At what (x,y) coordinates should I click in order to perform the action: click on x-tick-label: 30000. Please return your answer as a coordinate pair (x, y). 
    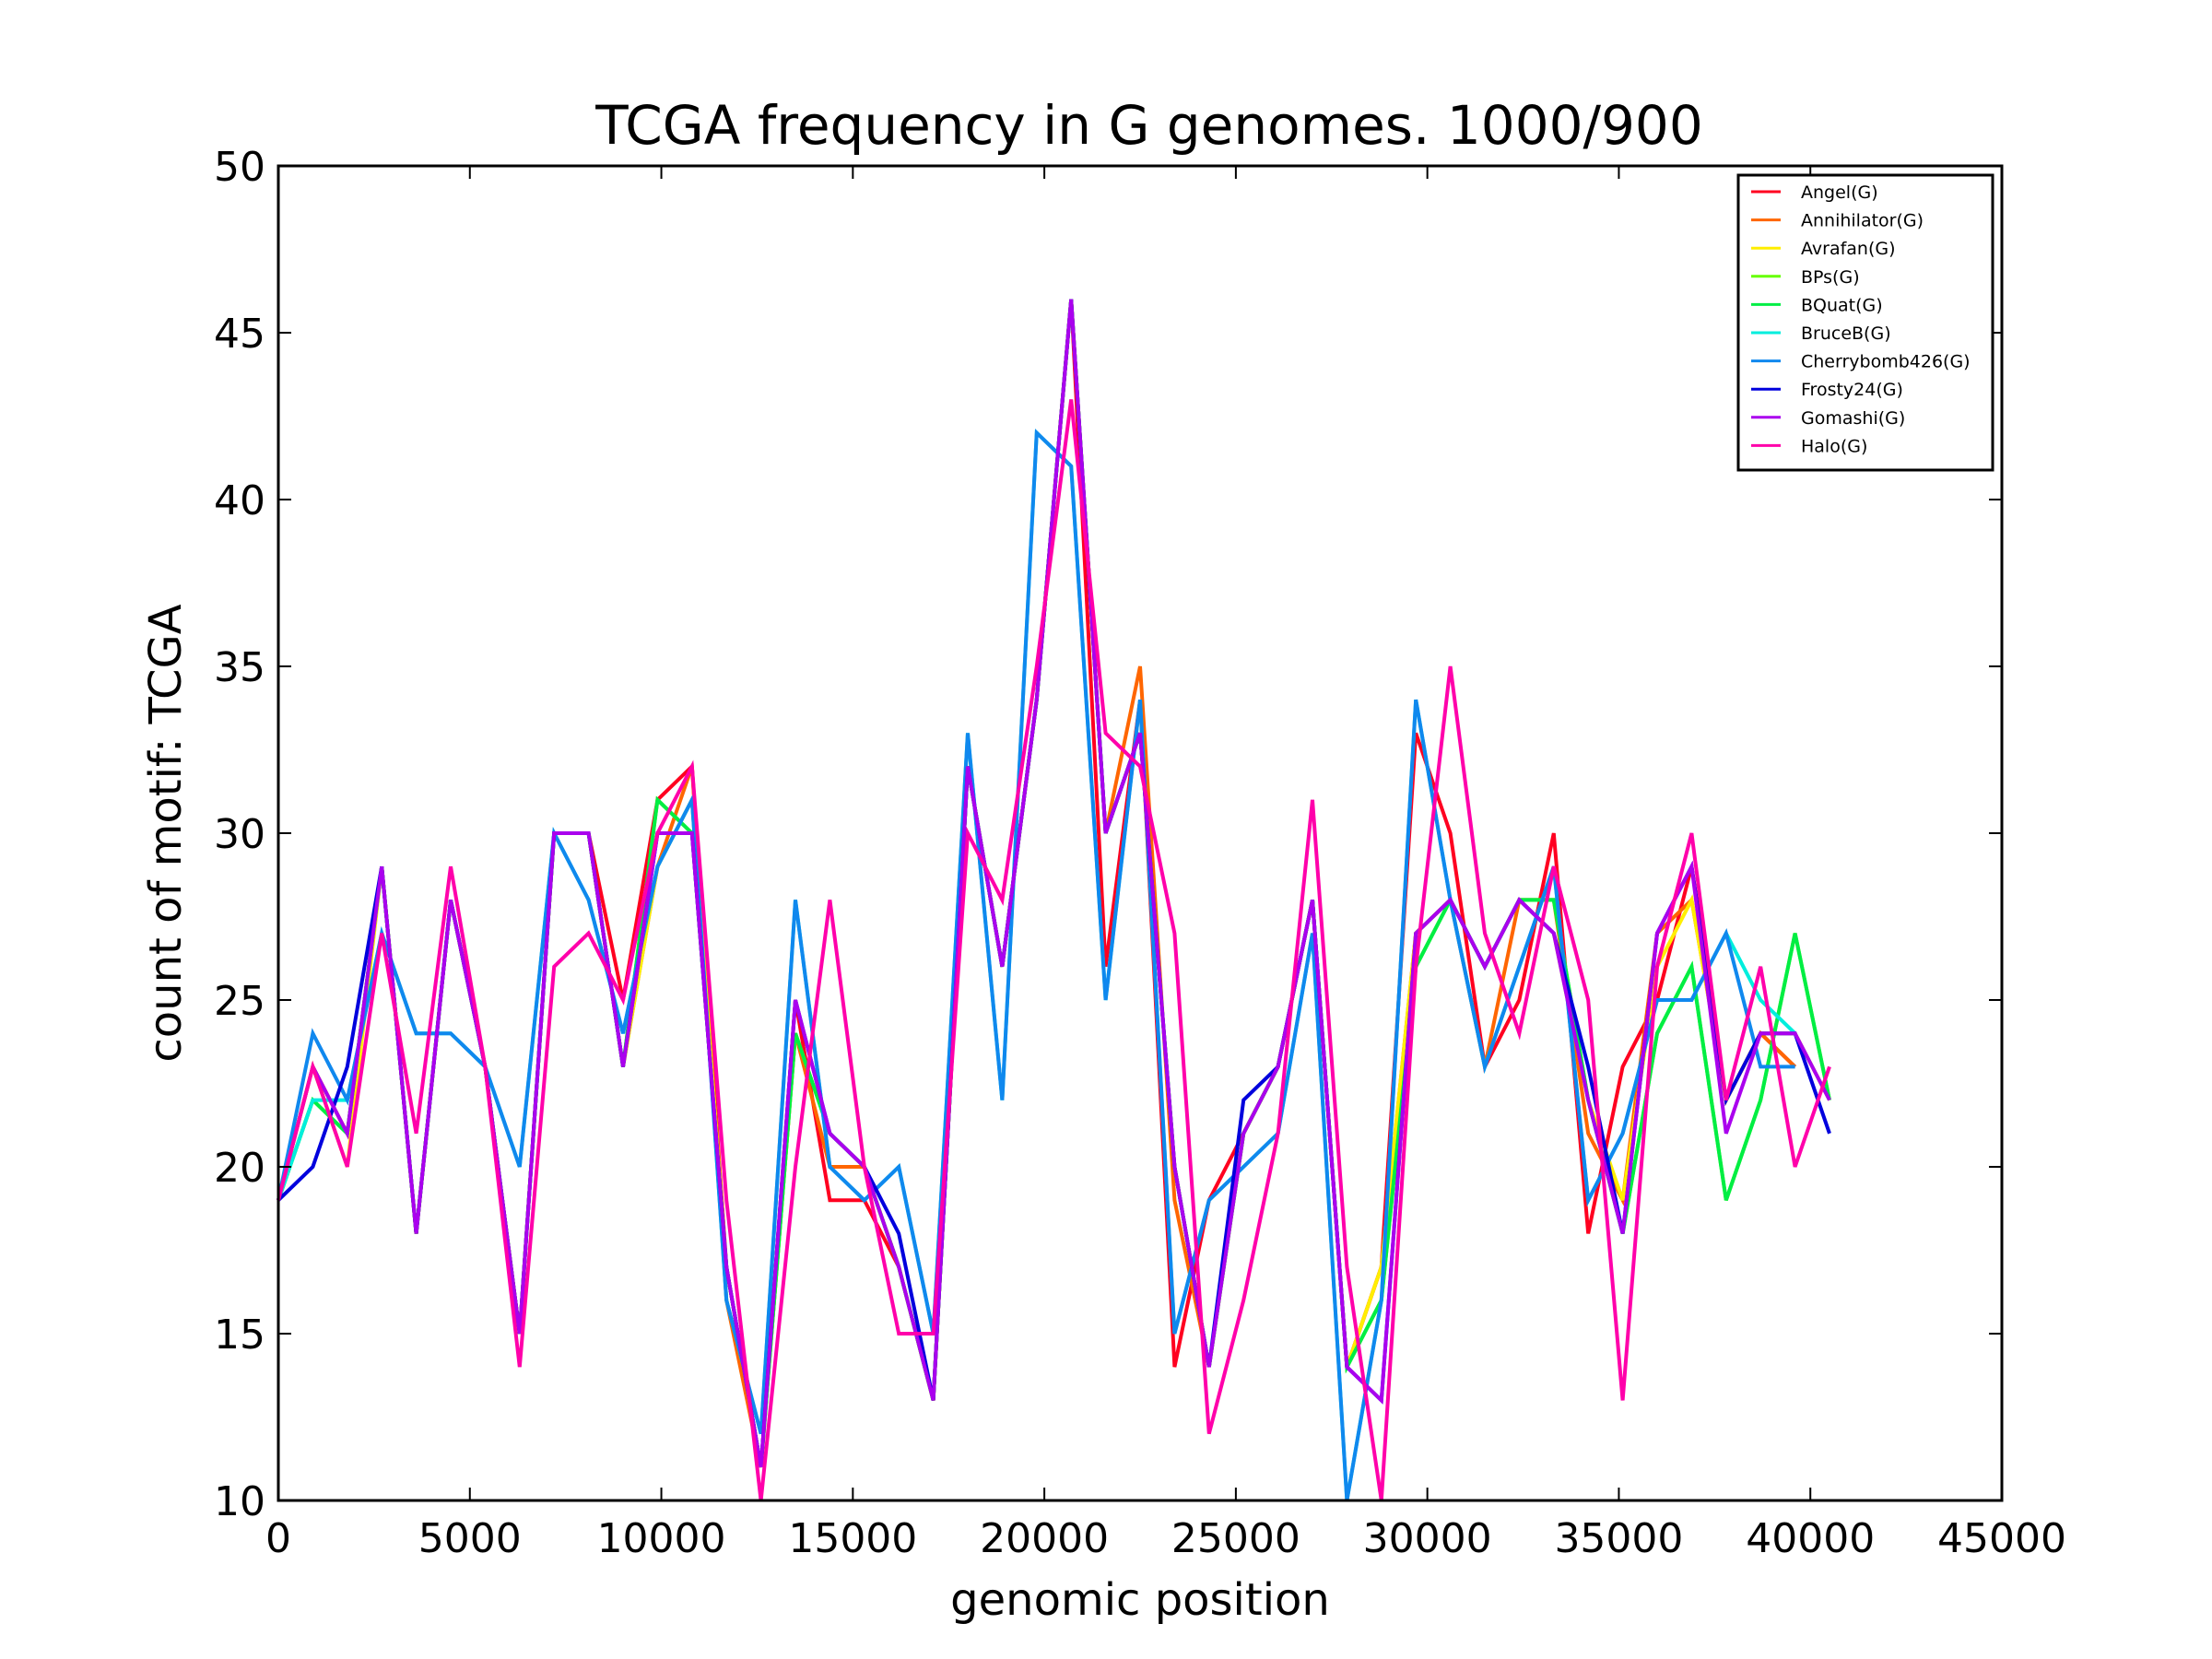
    Looking at the image, I should click on (1427, 1538).